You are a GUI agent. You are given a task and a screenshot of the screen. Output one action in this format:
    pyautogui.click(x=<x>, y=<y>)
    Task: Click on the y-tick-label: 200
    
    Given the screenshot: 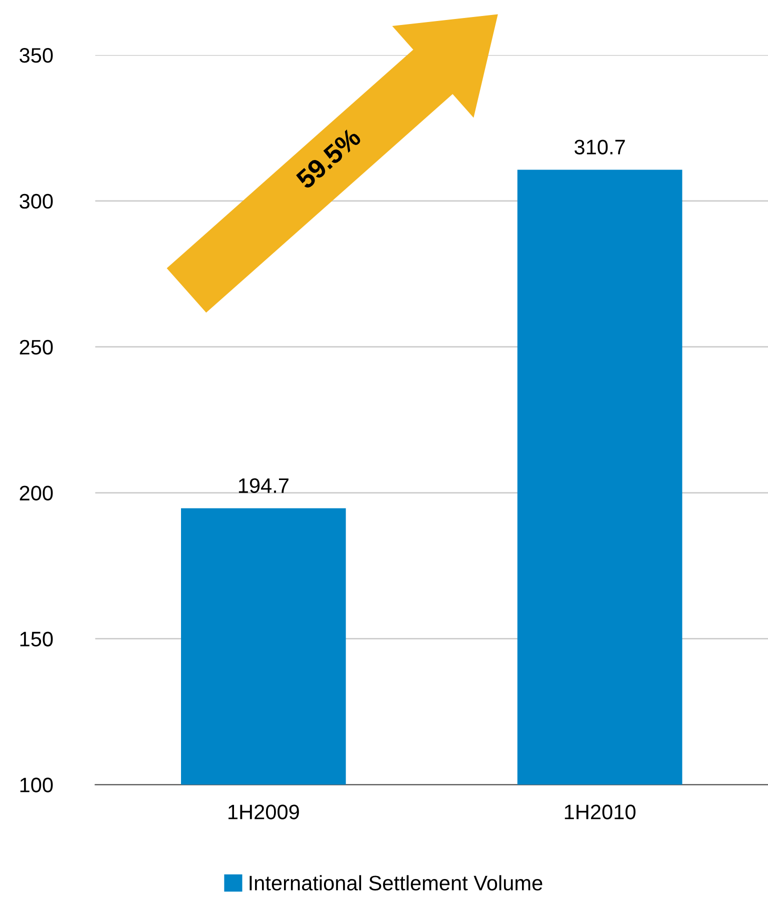 What is the action you would take?
    pyautogui.click(x=36, y=493)
    